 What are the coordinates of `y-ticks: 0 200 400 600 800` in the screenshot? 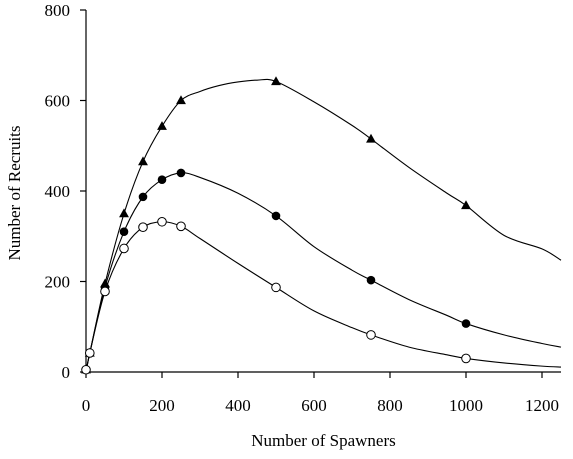 It's located at (65, 191).